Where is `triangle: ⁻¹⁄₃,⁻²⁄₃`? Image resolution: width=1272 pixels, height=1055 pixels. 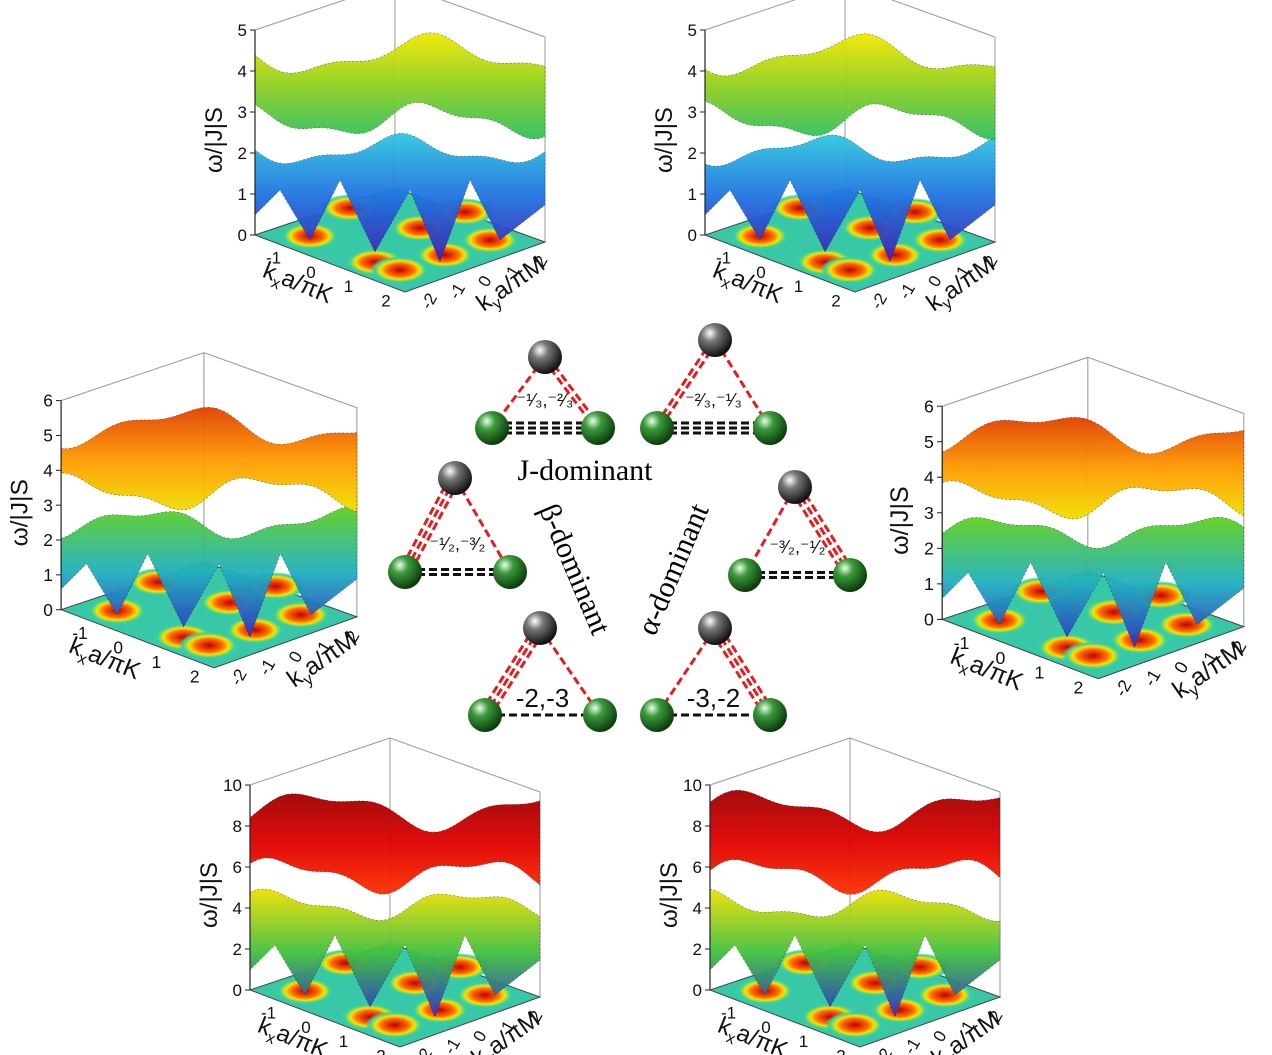
triangle: ⁻¹⁄₃,⁻²⁄₃ is located at coordinates (545, 392).